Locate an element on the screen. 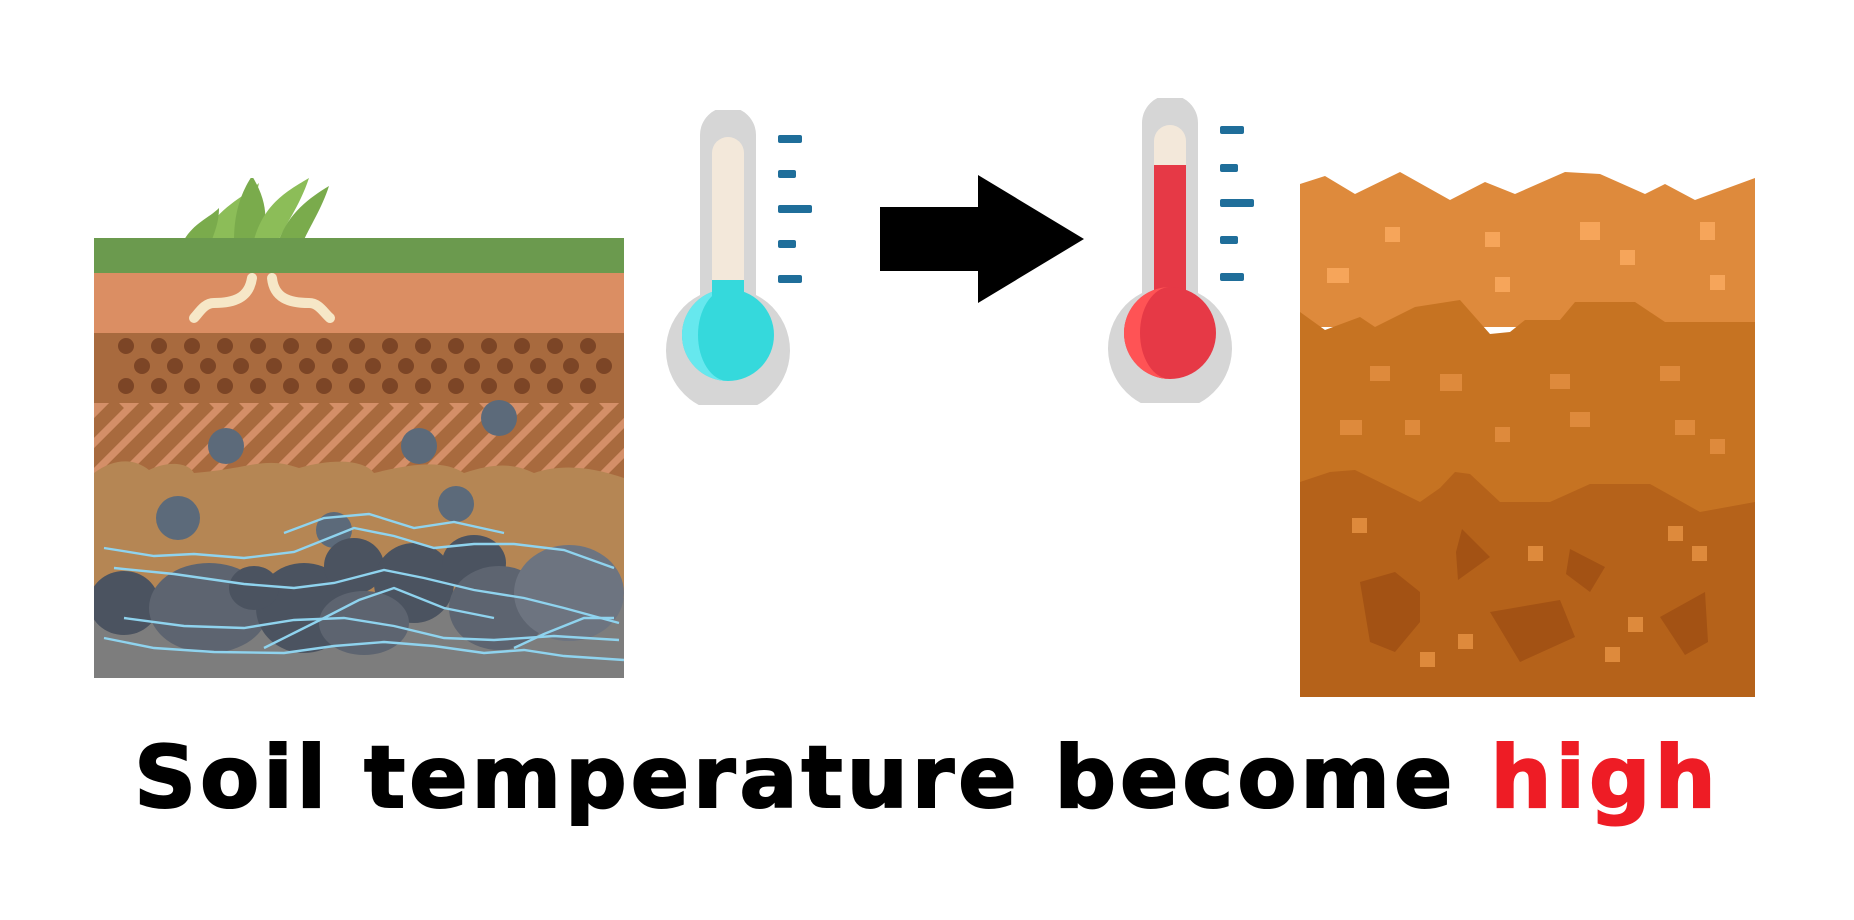  dry-soil-icon is located at coordinates (1527, 434).